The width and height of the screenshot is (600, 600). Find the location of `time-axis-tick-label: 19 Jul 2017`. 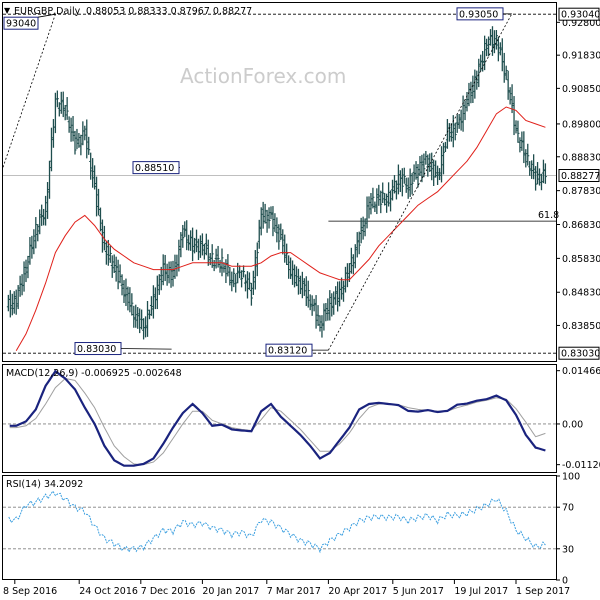

time-axis-tick-label: 19 Jul 2017 is located at coordinates (481, 591).